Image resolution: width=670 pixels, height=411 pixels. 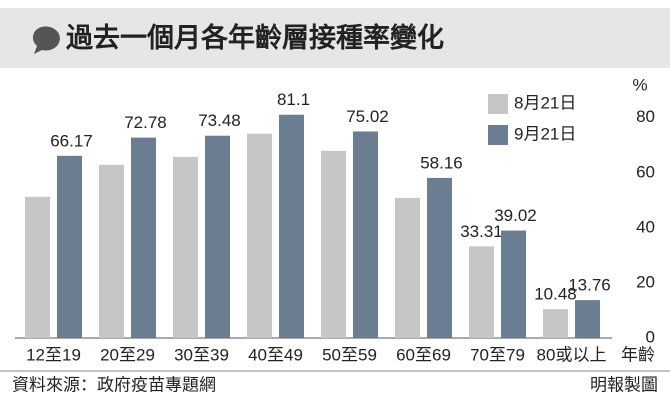 What do you see at coordinates (46, 40) in the screenshot?
I see `title-icon` at bounding box center [46, 40].